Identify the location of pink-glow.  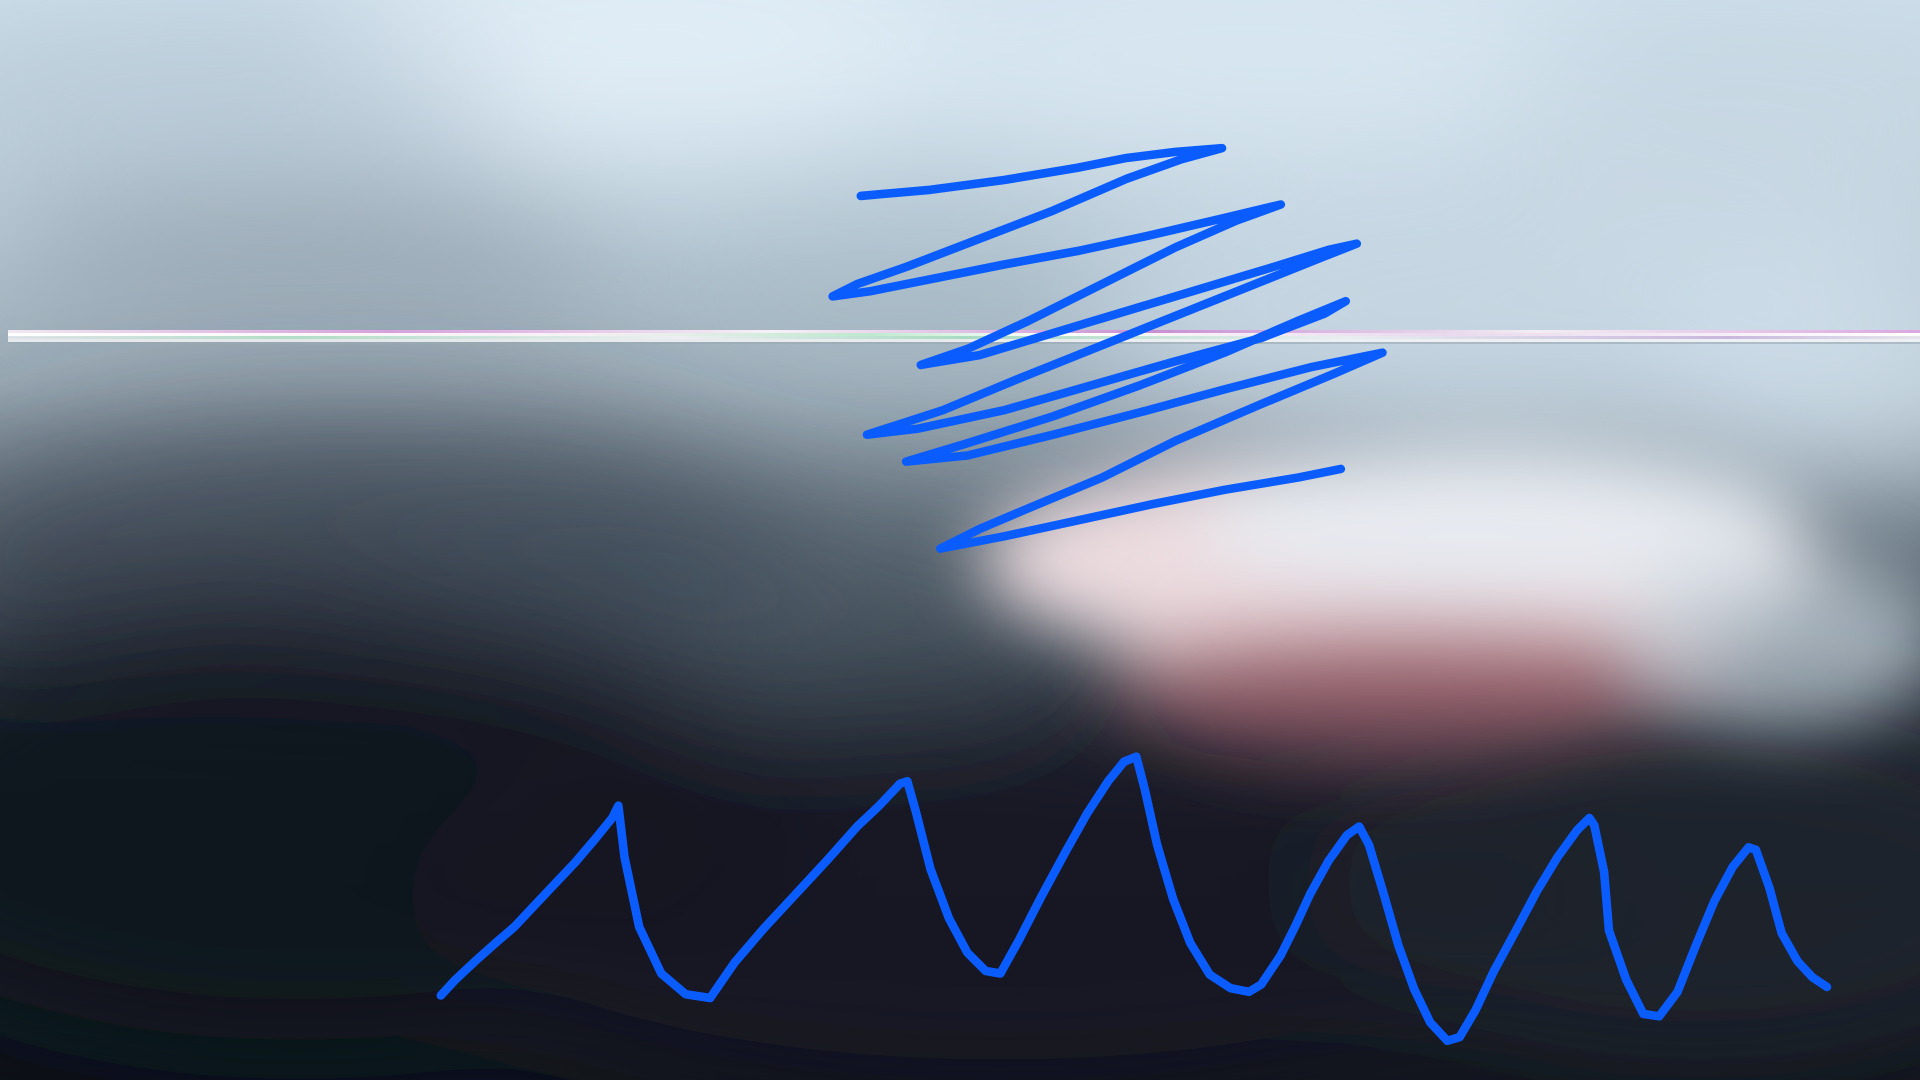
(1450, 605).